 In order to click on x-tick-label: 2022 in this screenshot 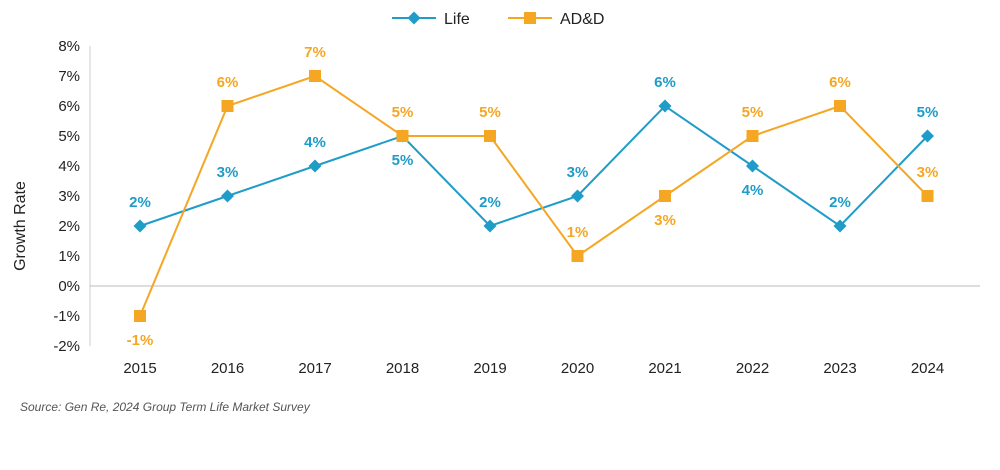, I will do `click(752, 368)`.